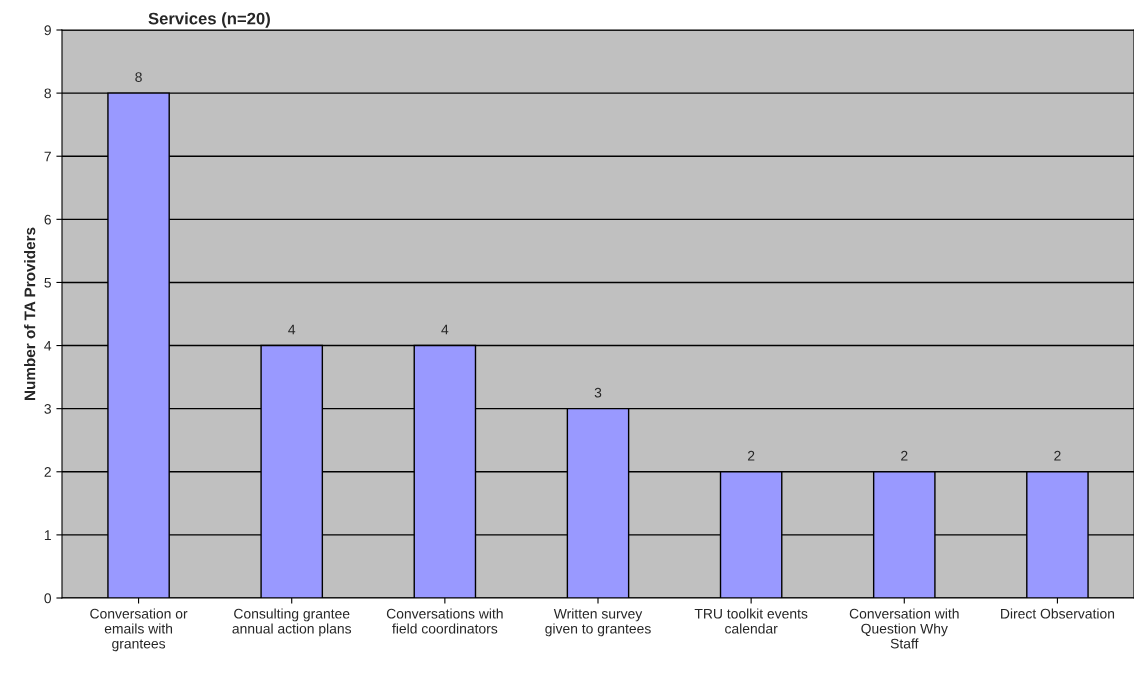  Describe the element at coordinates (47, 472) in the screenshot. I see `y-tick-label: 2` at that location.